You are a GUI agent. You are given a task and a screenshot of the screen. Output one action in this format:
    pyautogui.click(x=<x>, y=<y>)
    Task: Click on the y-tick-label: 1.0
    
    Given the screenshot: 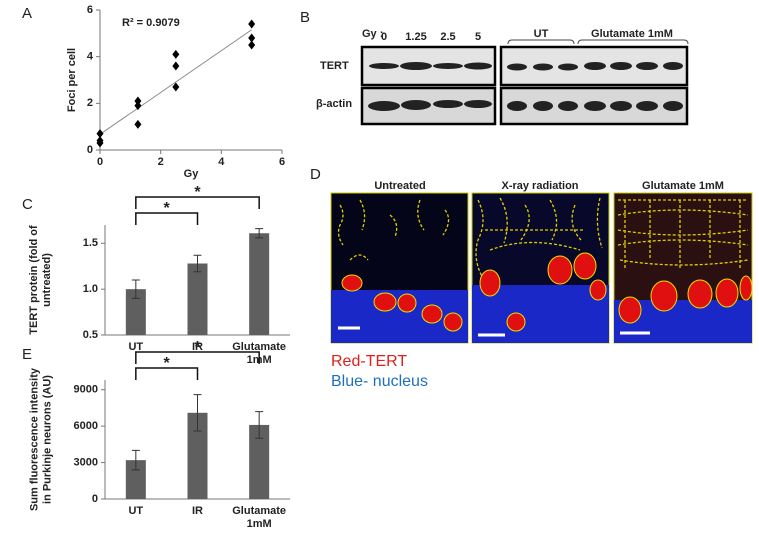 What is the action you would take?
    pyautogui.click(x=90, y=289)
    